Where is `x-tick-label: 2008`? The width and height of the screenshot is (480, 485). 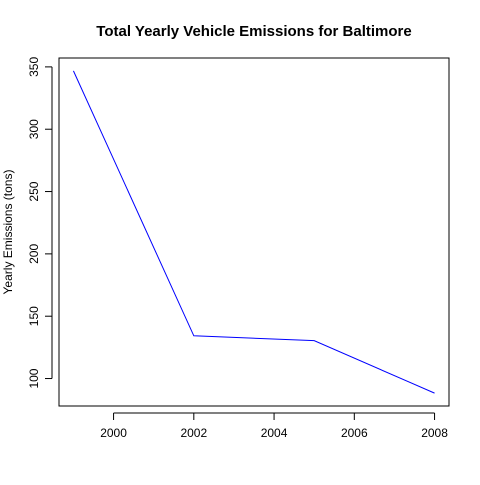
x-tick-label: 2008 is located at coordinates (434, 433).